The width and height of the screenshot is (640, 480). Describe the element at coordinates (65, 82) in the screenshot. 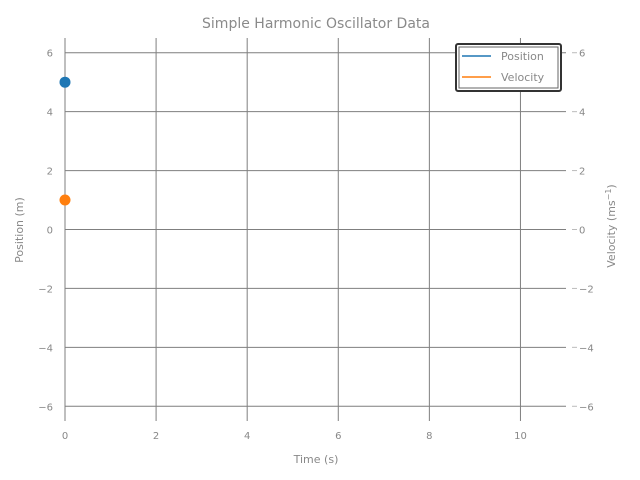

I see `data-point-position` at that location.